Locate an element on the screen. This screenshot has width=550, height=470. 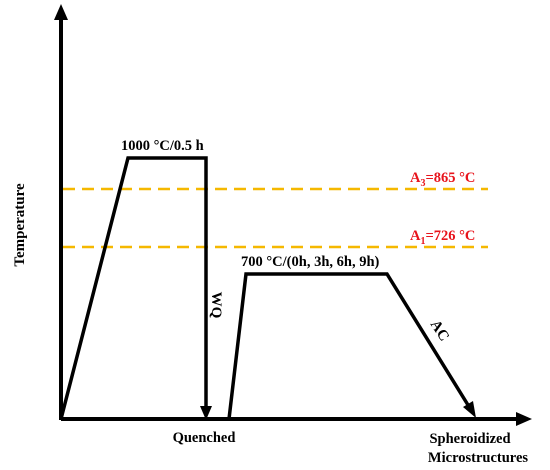
final-label-line1: Spheroidized is located at coordinates (469, 439).